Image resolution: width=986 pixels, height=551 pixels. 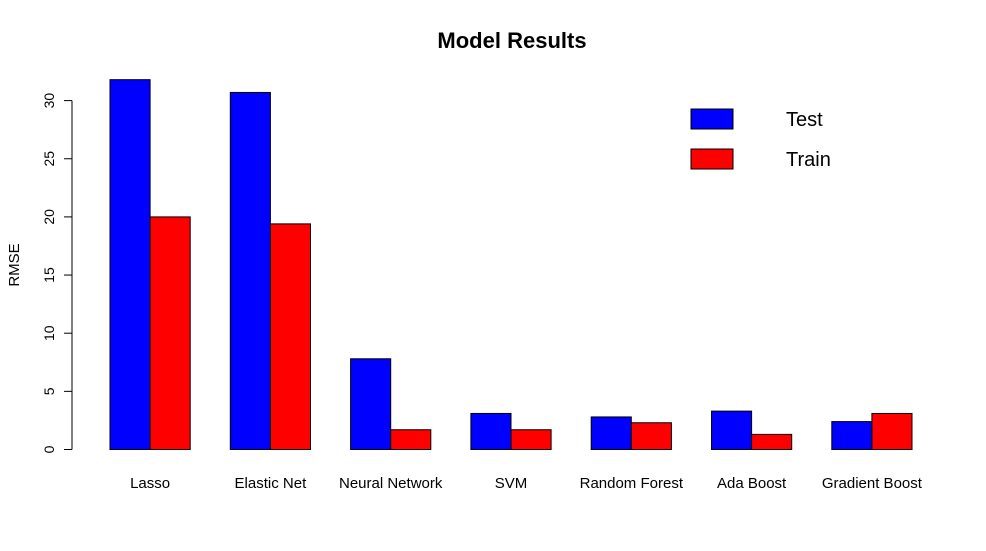 I want to click on bar-train-gradient-boost, so click(x=892, y=431).